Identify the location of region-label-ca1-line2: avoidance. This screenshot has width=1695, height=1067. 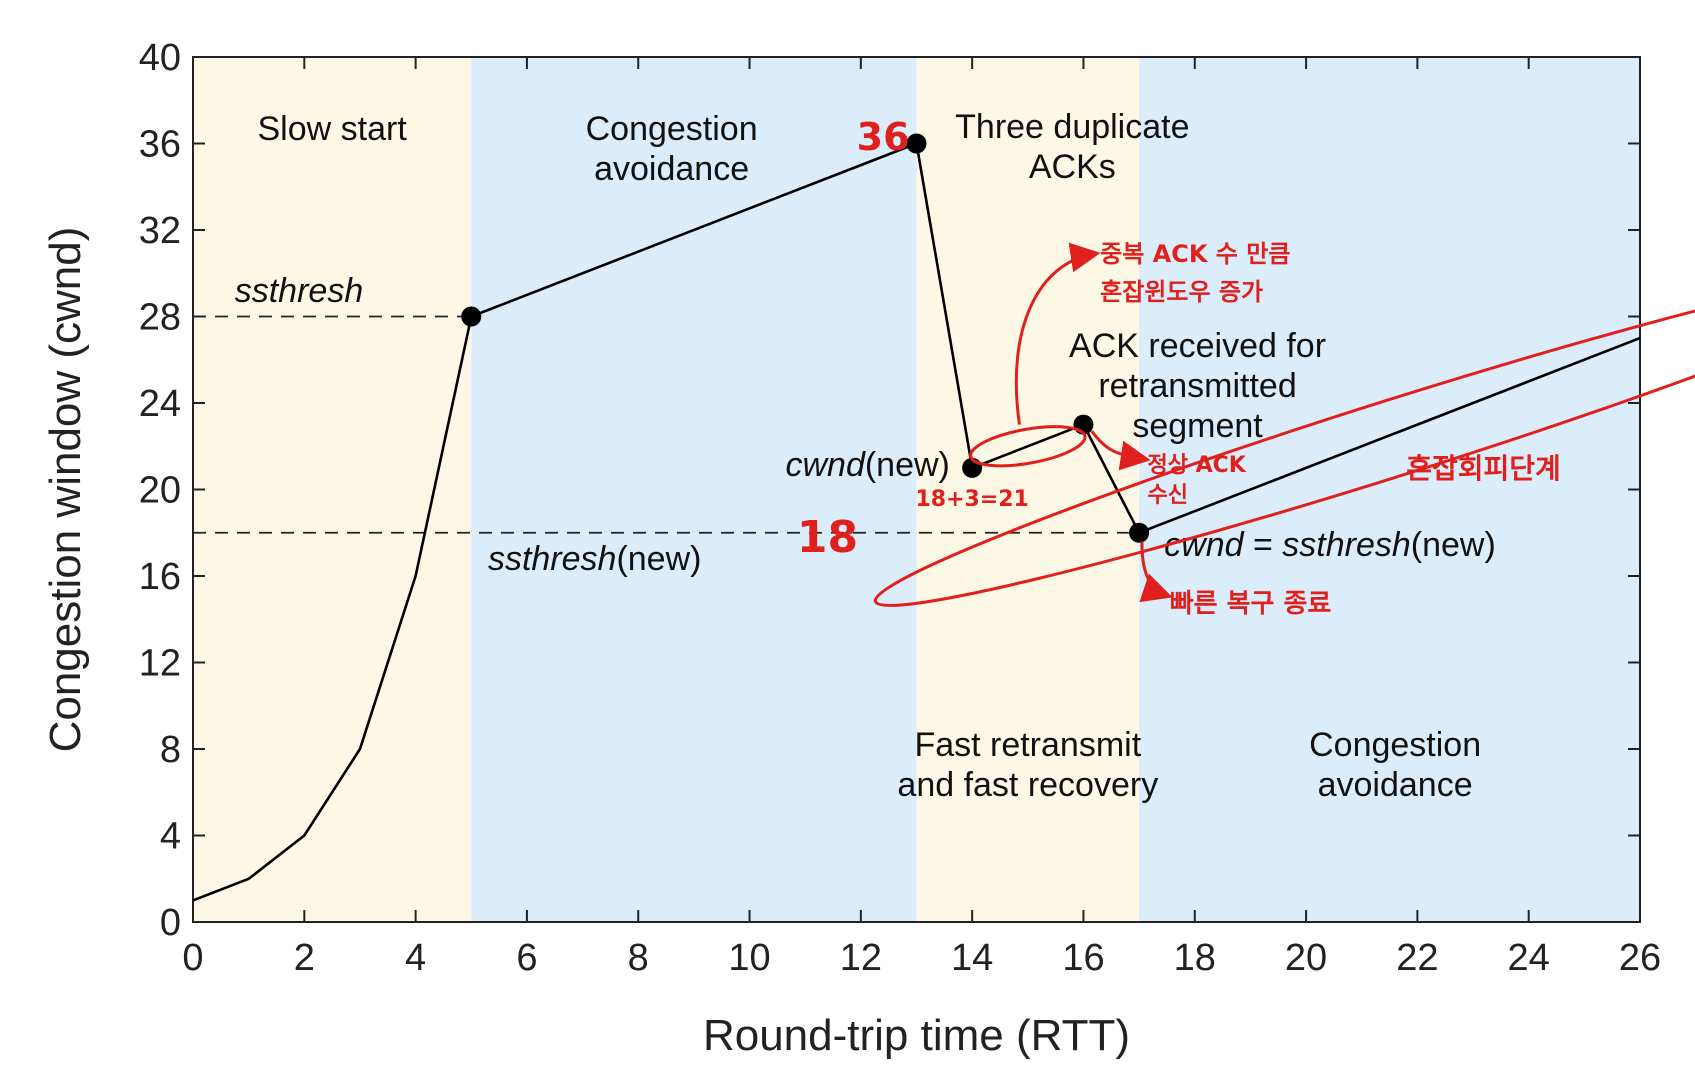
(671, 169).